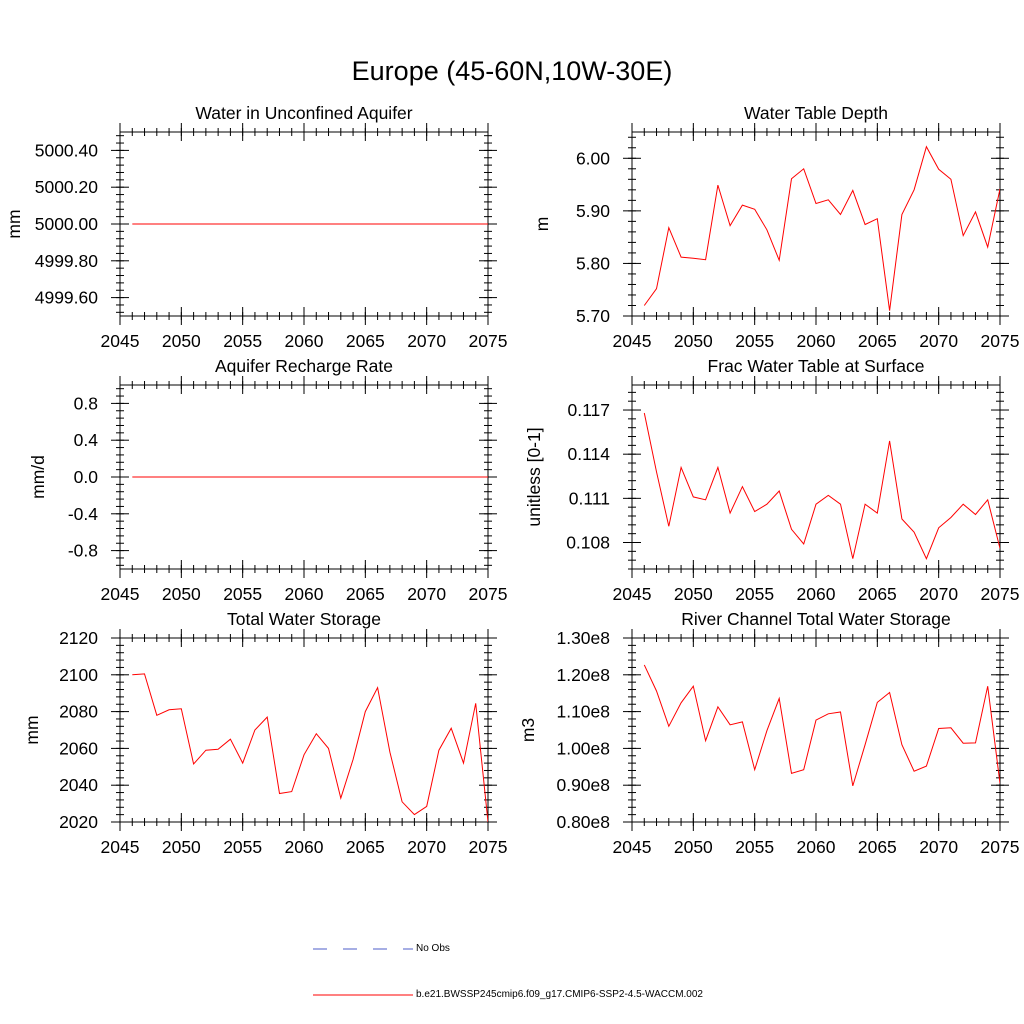 This screenshot has width=1024, height=1024. I want to click on y-axis-label: unitless [0-1], so click(534, 476).